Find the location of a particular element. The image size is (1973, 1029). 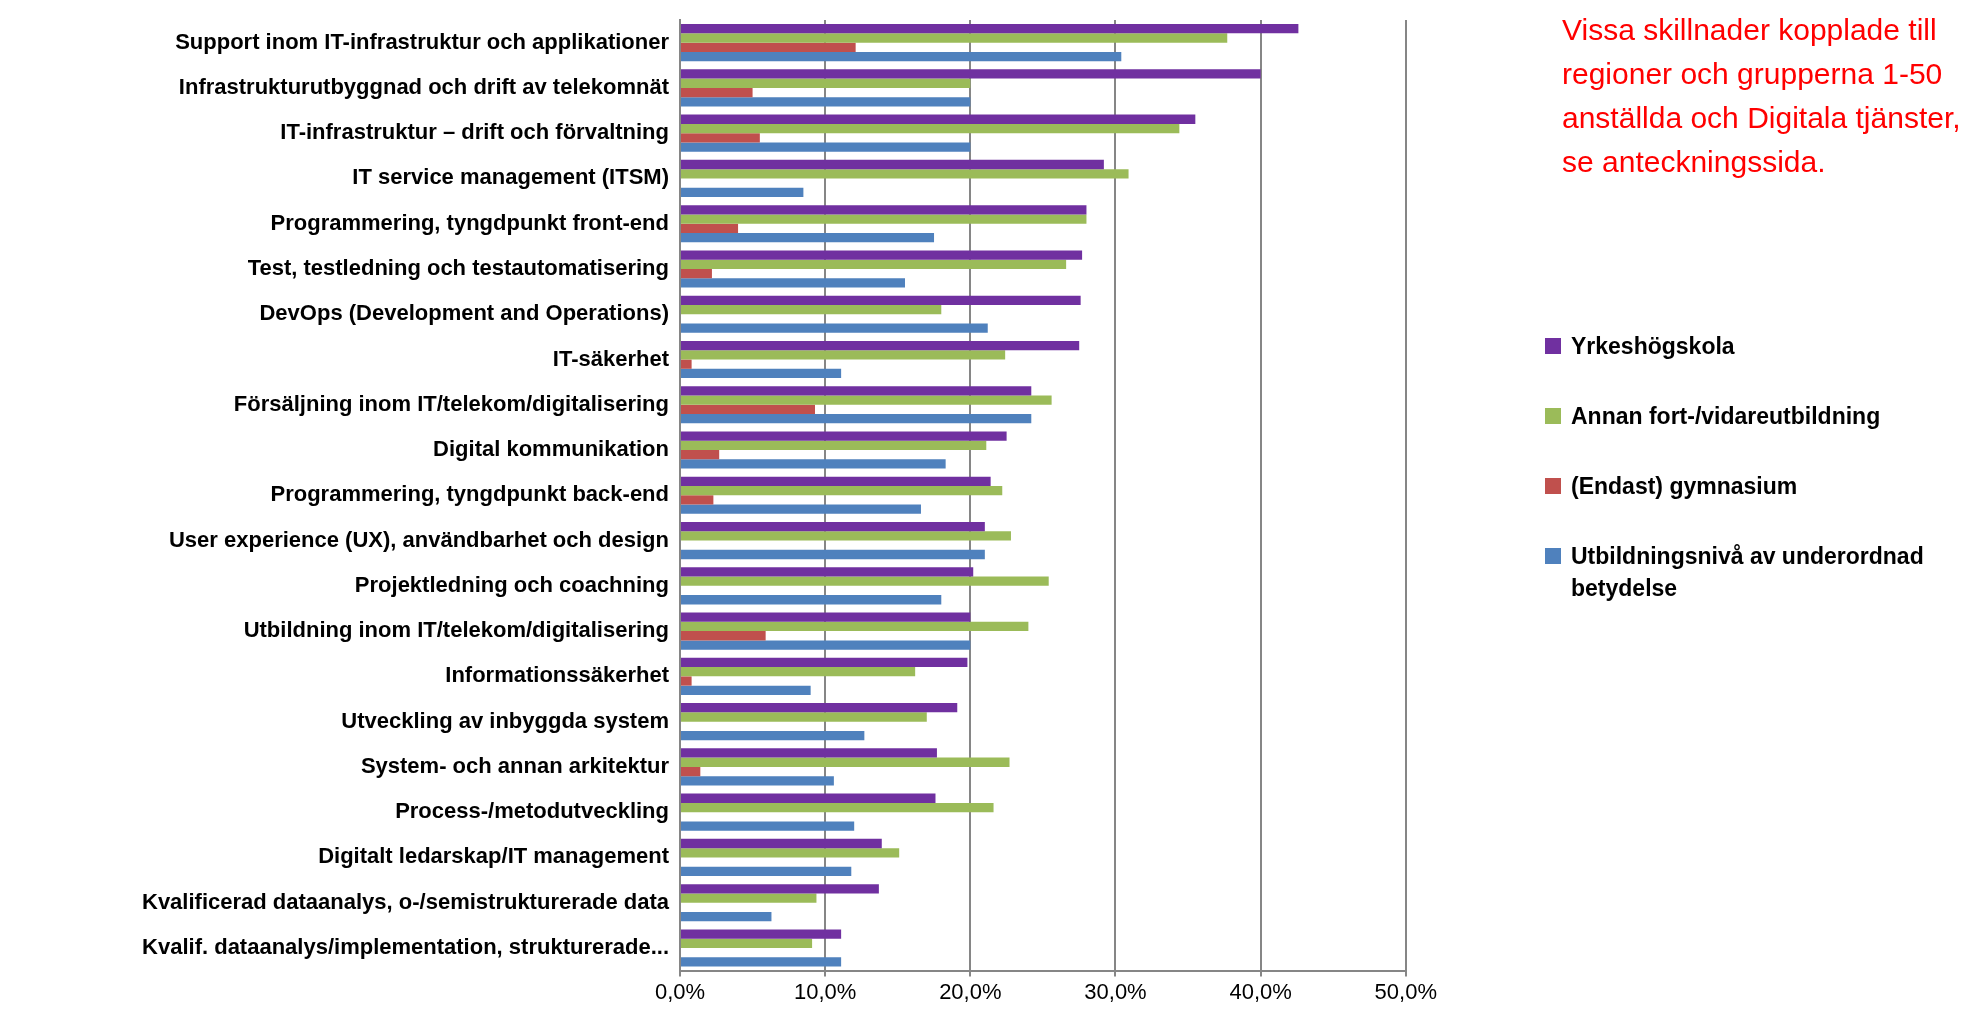

x-tick-label: 10,0% is located at coordinates (825, 991).